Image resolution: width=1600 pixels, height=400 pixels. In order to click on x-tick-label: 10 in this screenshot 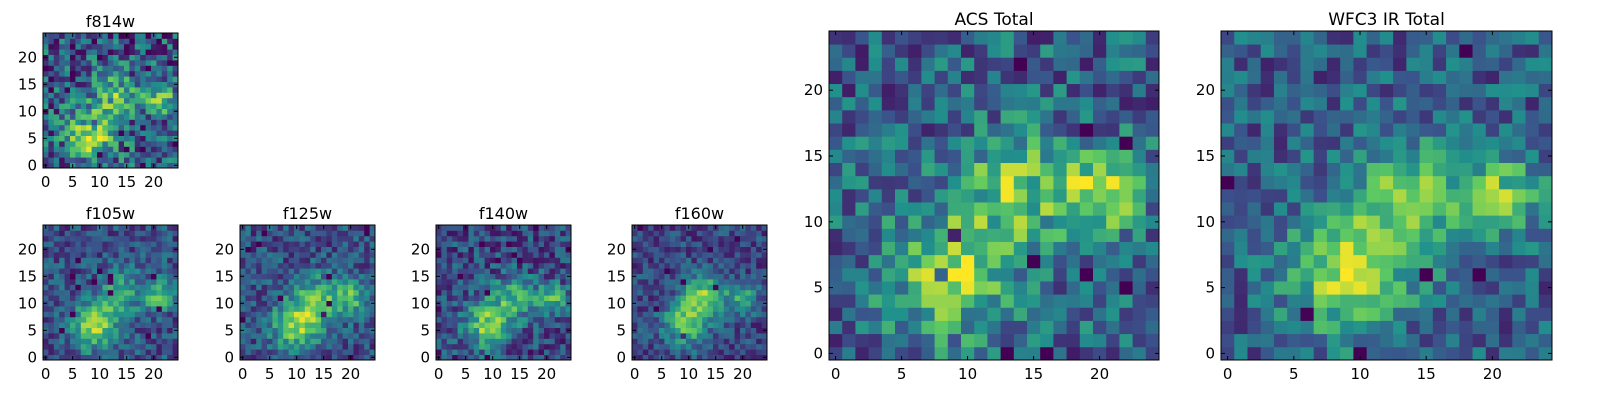, I will do `click(99, 374)`.